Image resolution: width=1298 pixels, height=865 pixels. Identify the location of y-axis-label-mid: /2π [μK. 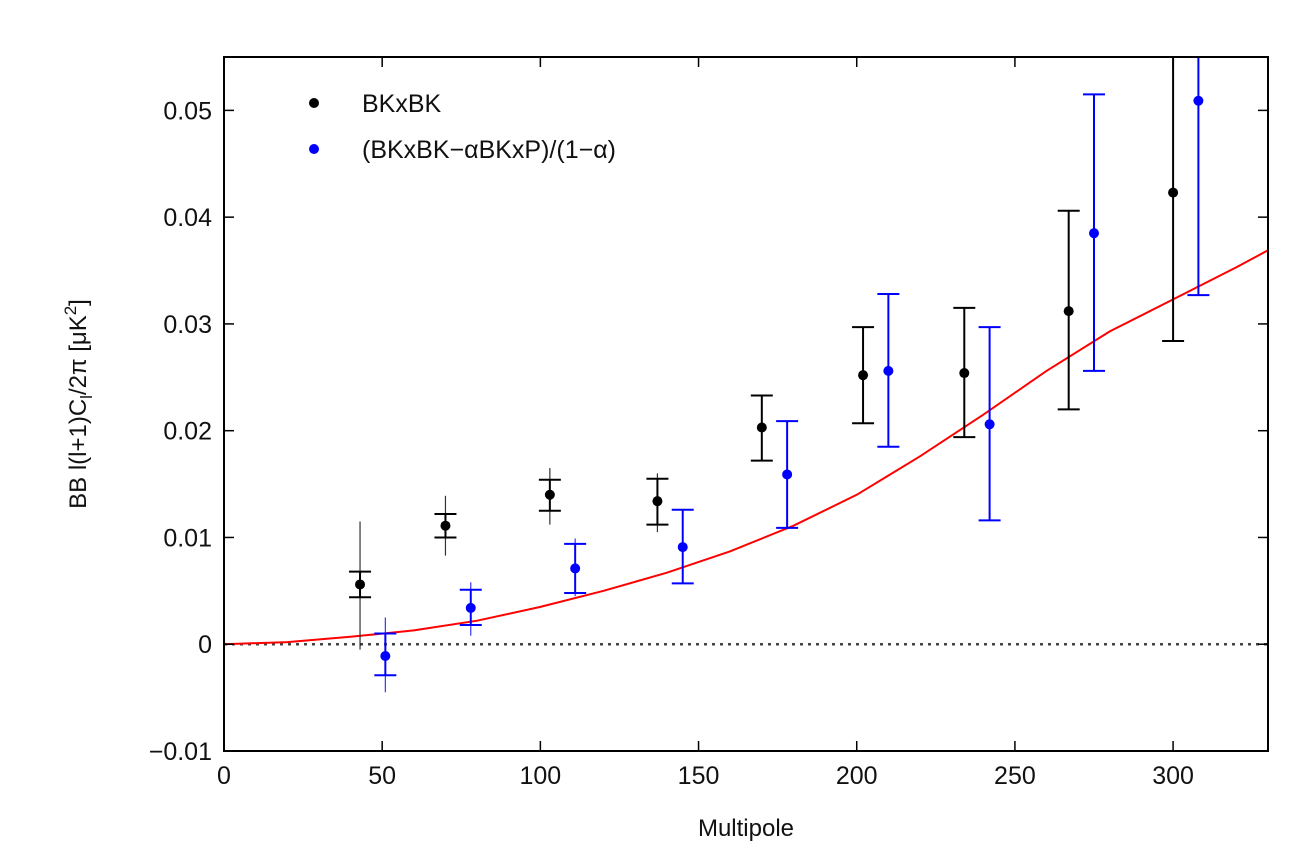
(78, 355).